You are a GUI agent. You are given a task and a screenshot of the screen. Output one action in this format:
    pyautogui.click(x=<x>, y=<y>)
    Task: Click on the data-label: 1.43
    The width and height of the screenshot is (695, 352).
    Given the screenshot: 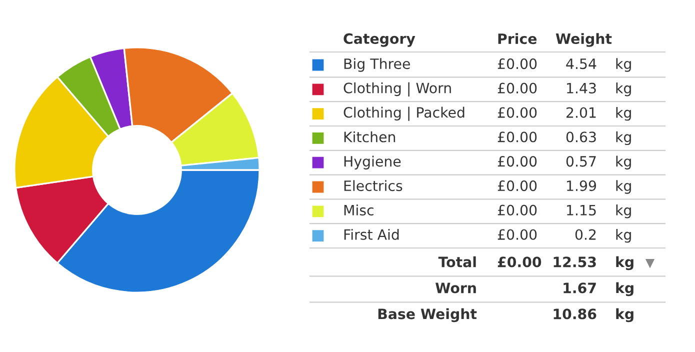 What is the action you would take?
    pyautogui.click(x=581, y=88)
    